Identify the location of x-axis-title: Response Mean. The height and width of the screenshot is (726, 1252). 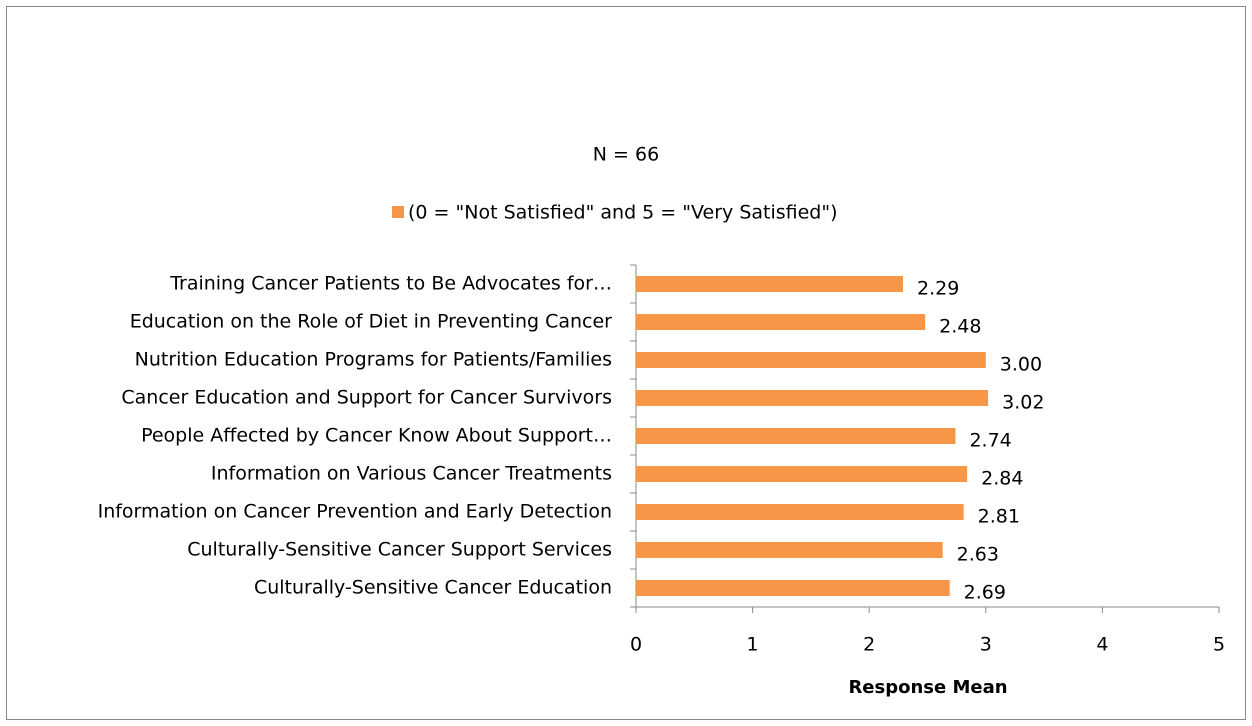
(927, 687).